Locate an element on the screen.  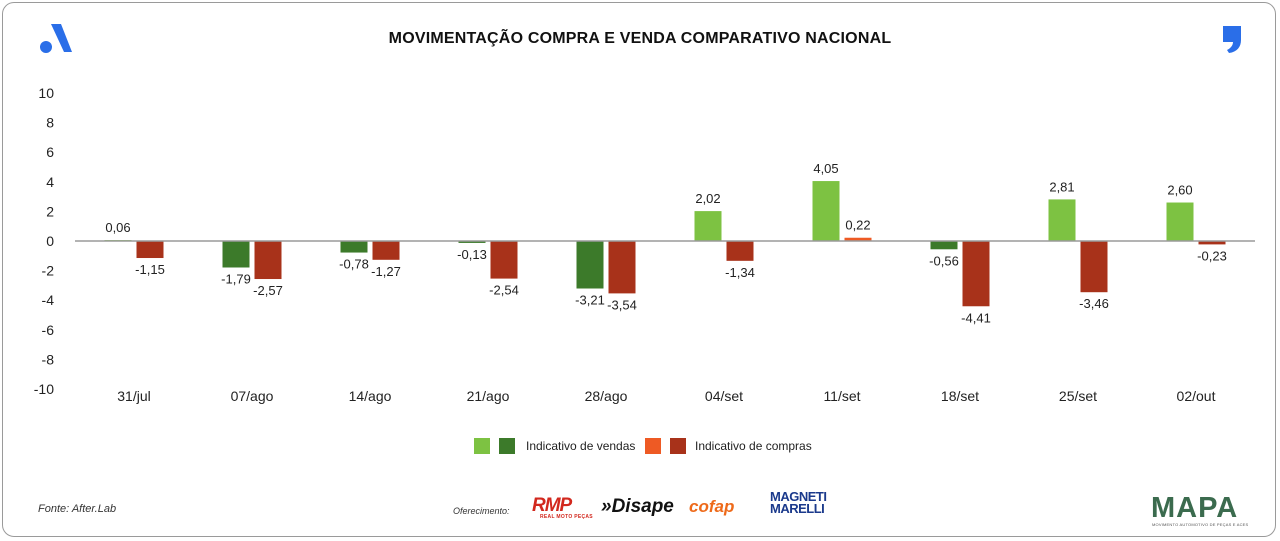
y-tick-label: 6 is located at coordinates (50, 152).